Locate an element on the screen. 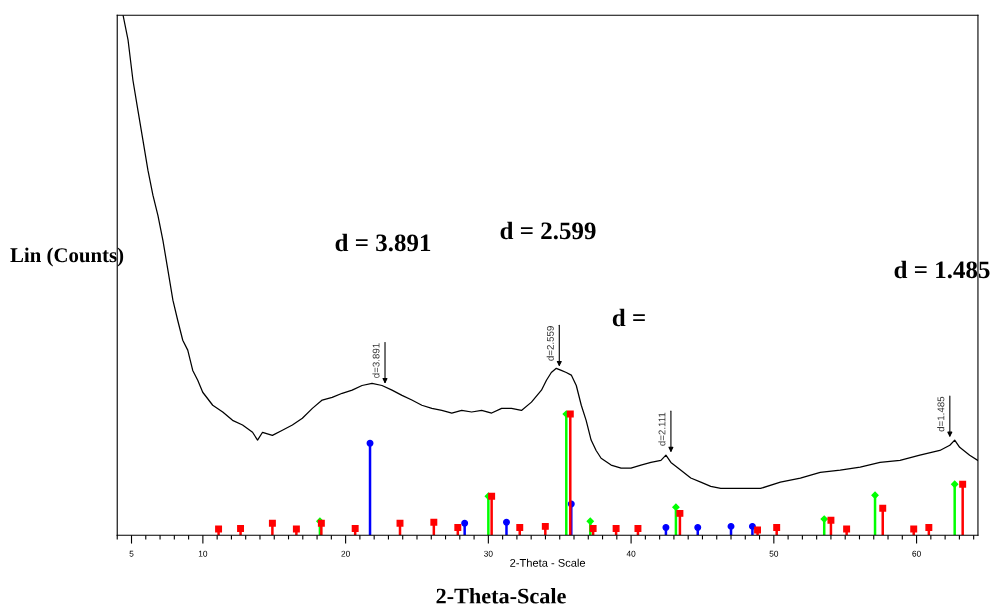 This screenshot has width=1002, height=611. annotation: d = 2.599 is located at coordinates (548, 230).